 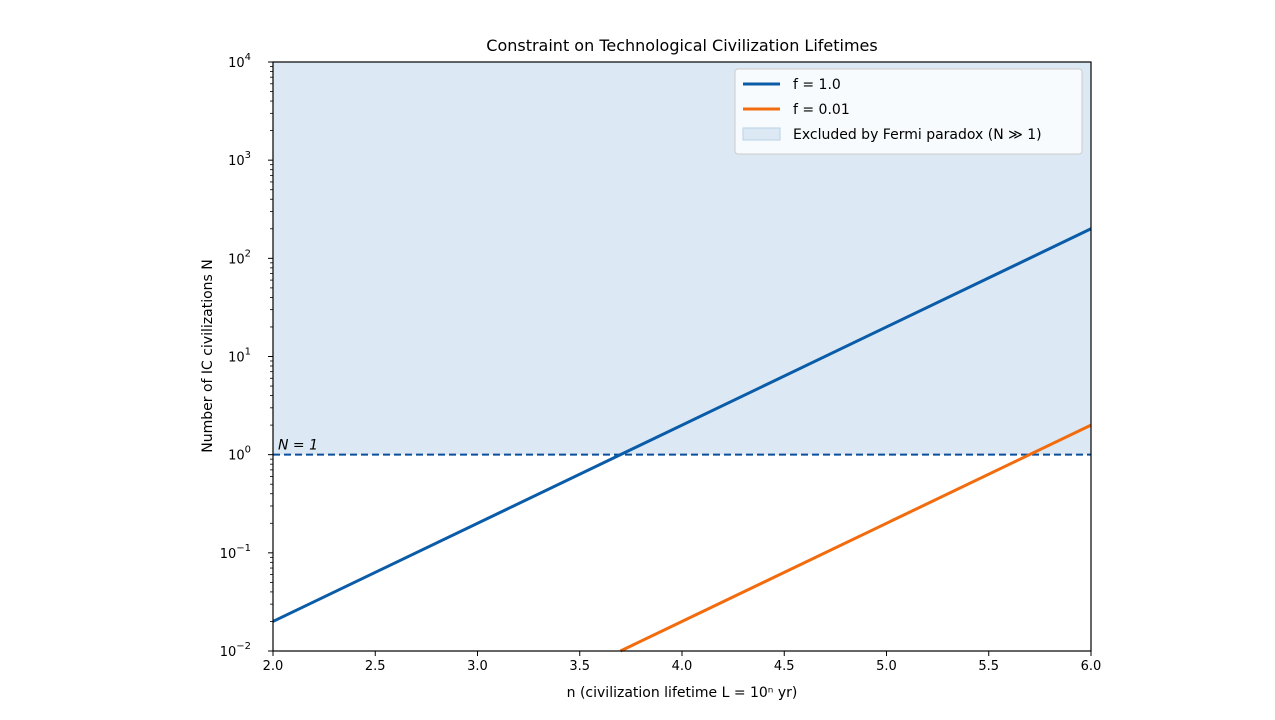 What do you see at coordinates (477, 666) in the screenshot?
I see `x-tick-label: 3.0` at bounding box center [477, 666].